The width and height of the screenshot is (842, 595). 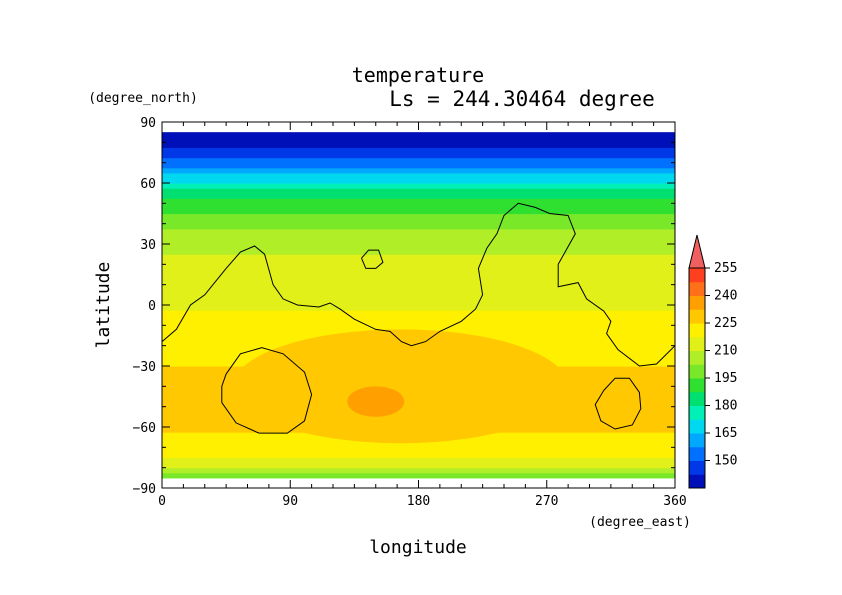 What do you see at coordinates (725, 296) in the screenshot?
I see `colorbar-tick-label: 240` at bounding box center [725, 296].